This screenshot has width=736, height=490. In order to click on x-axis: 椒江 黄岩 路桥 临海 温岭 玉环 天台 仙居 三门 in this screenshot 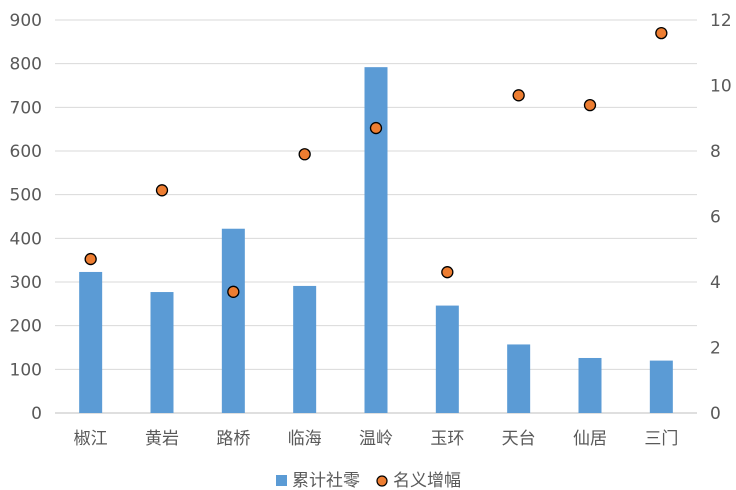, I will do `click(376, 439)`.